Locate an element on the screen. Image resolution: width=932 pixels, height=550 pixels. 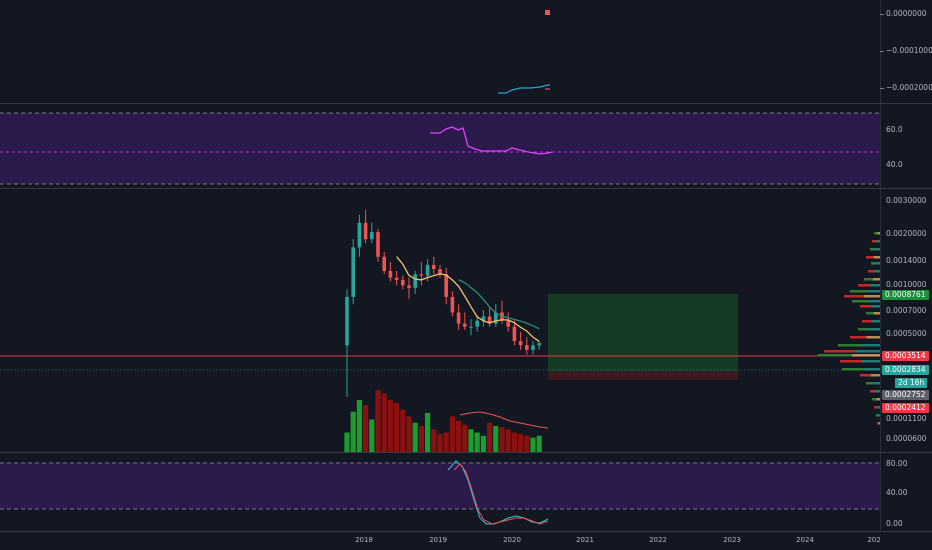
stoch-scale-label: 40.00 is located at coordinates (897, 492).